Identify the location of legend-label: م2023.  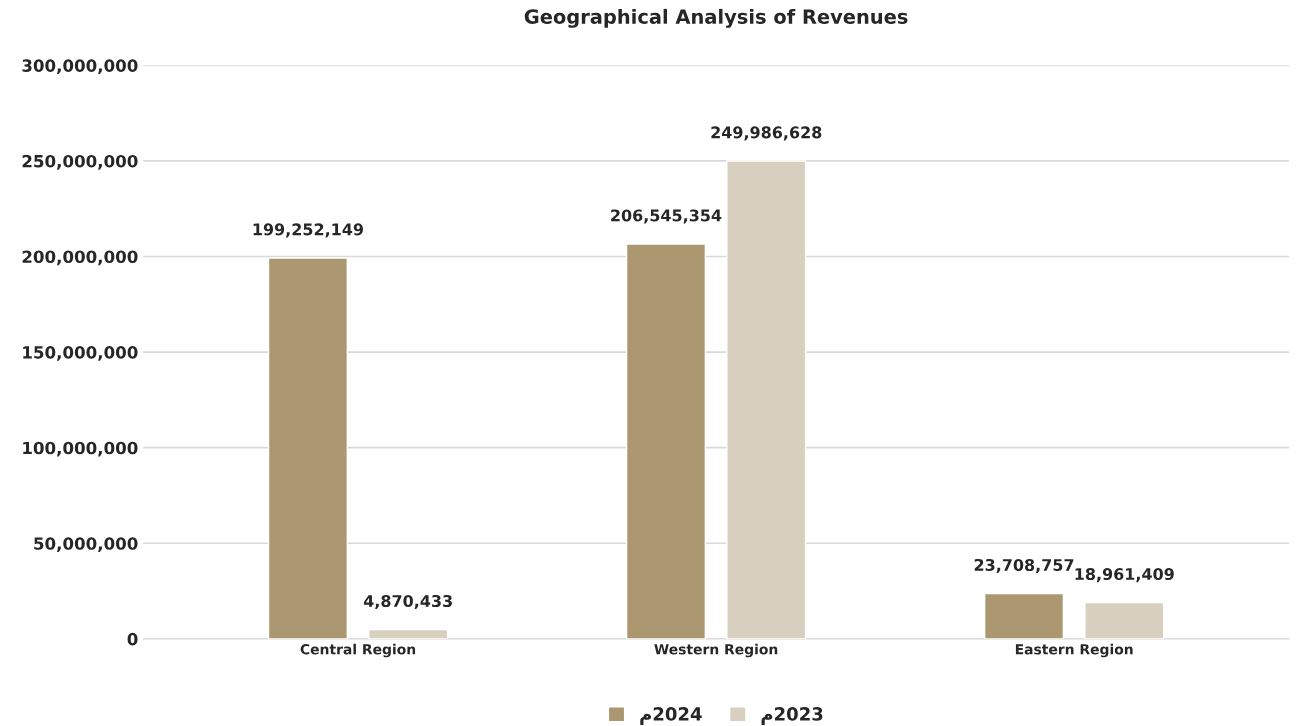
(792, 716).